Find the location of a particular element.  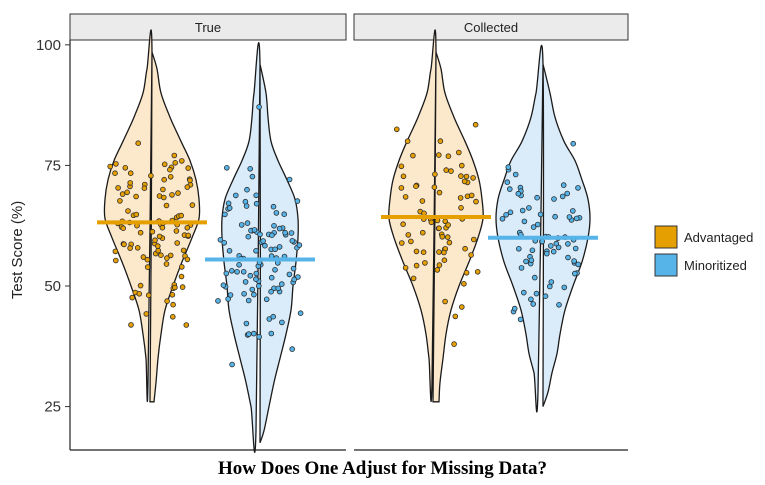

facet-label-1: Collected is located at coordinates (491, 27).